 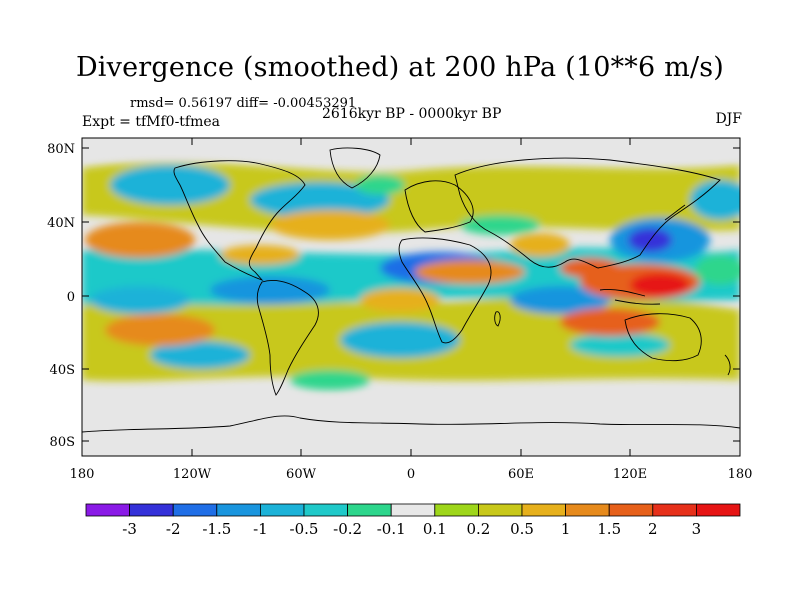 I want to click on colorbar-label: -3, so click(x=129, y=529).